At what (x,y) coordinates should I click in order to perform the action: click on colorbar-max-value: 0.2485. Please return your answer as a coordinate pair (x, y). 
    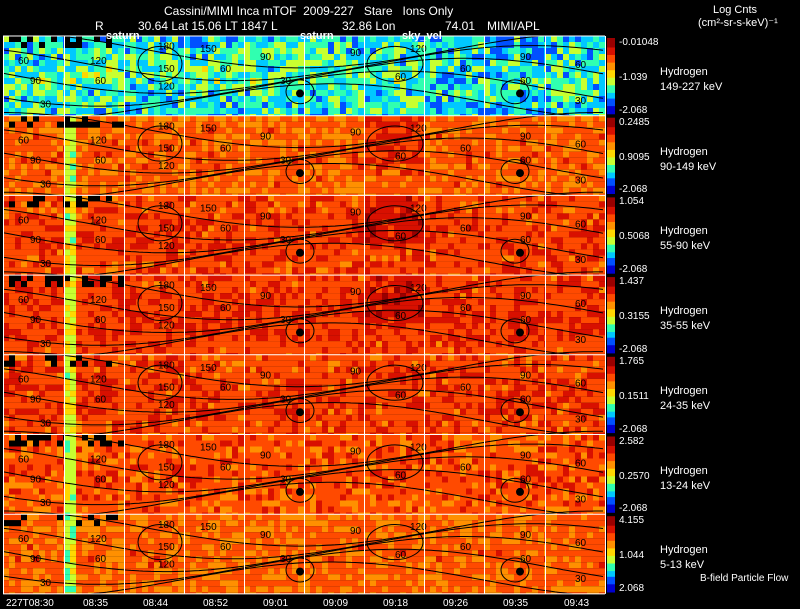
    Looking at the image, I should click on (634, 122).